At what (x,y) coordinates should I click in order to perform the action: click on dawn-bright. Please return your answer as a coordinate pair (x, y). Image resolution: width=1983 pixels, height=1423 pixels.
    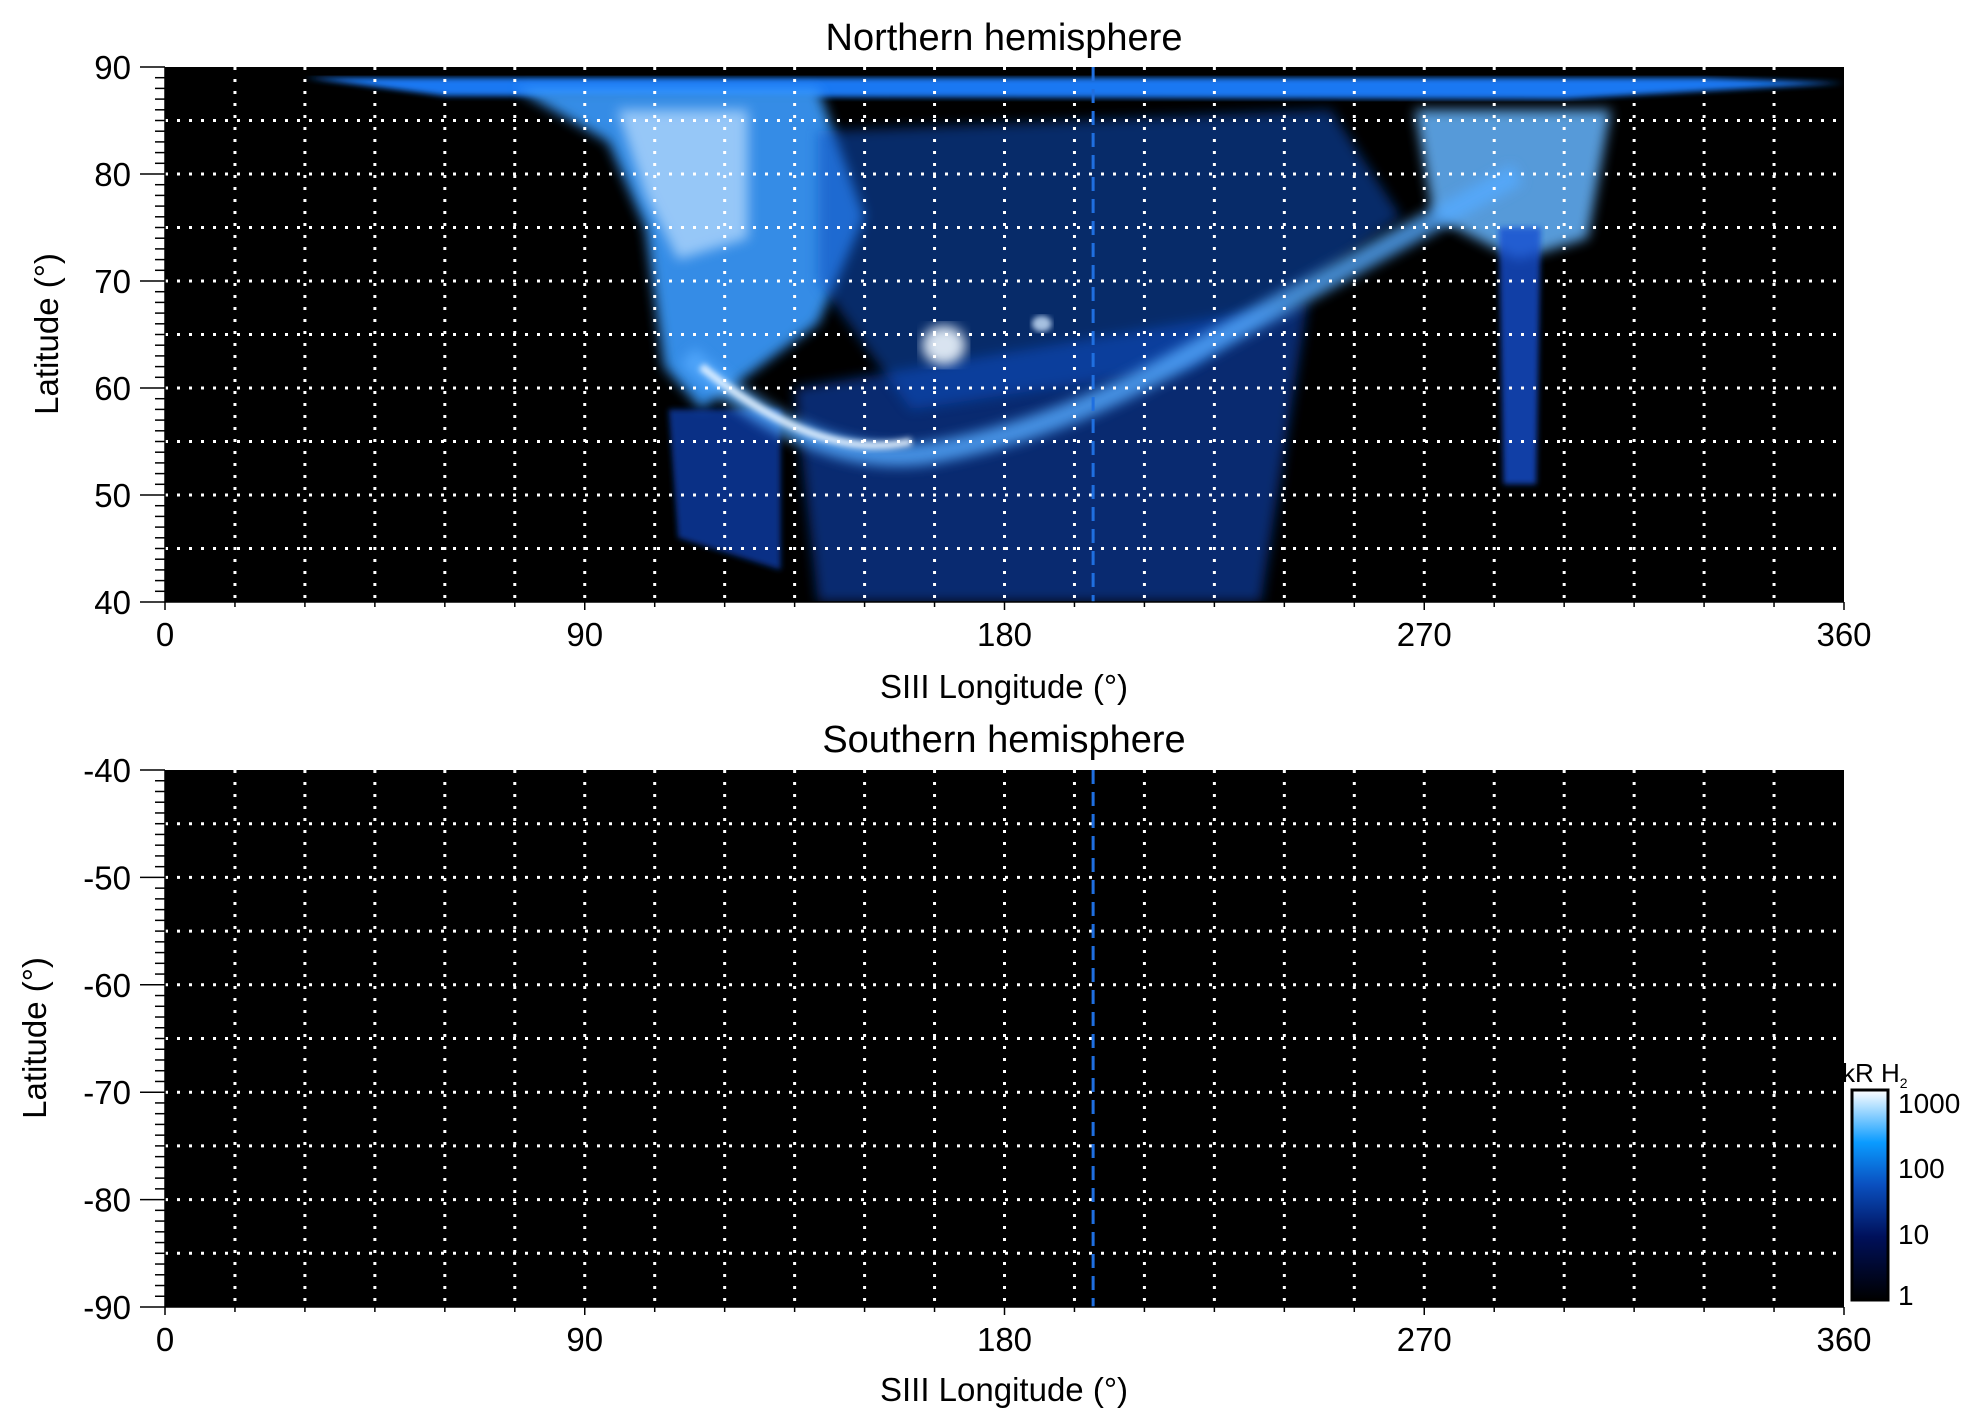
    Looking at the image, I should click on (682, 184).